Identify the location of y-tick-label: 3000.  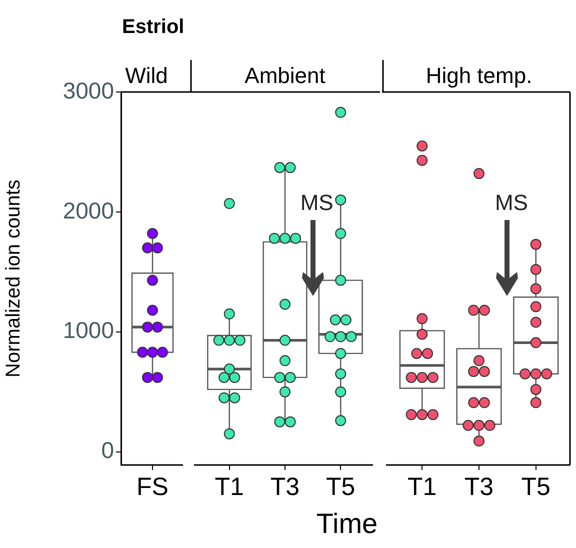
(88, 90).